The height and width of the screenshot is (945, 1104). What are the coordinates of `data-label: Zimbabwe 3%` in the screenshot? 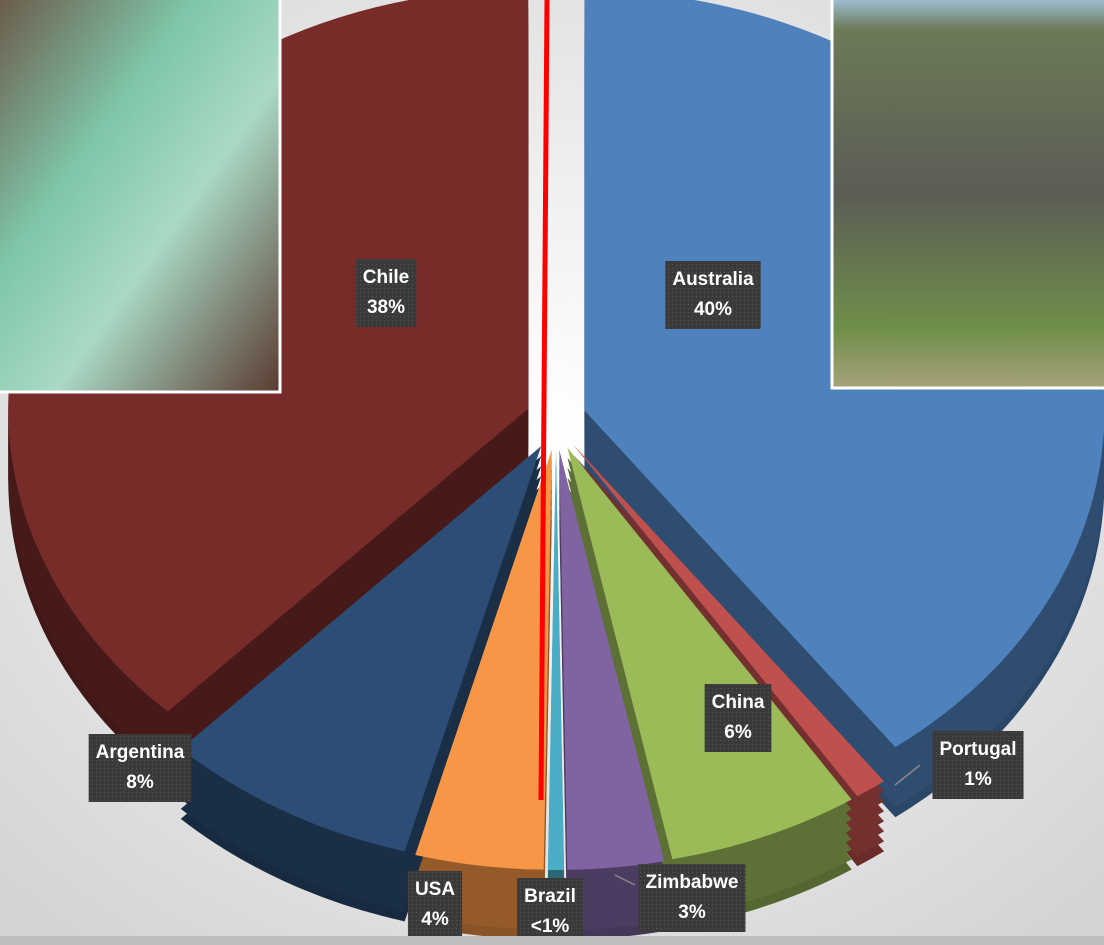 It's located at (692, 898).